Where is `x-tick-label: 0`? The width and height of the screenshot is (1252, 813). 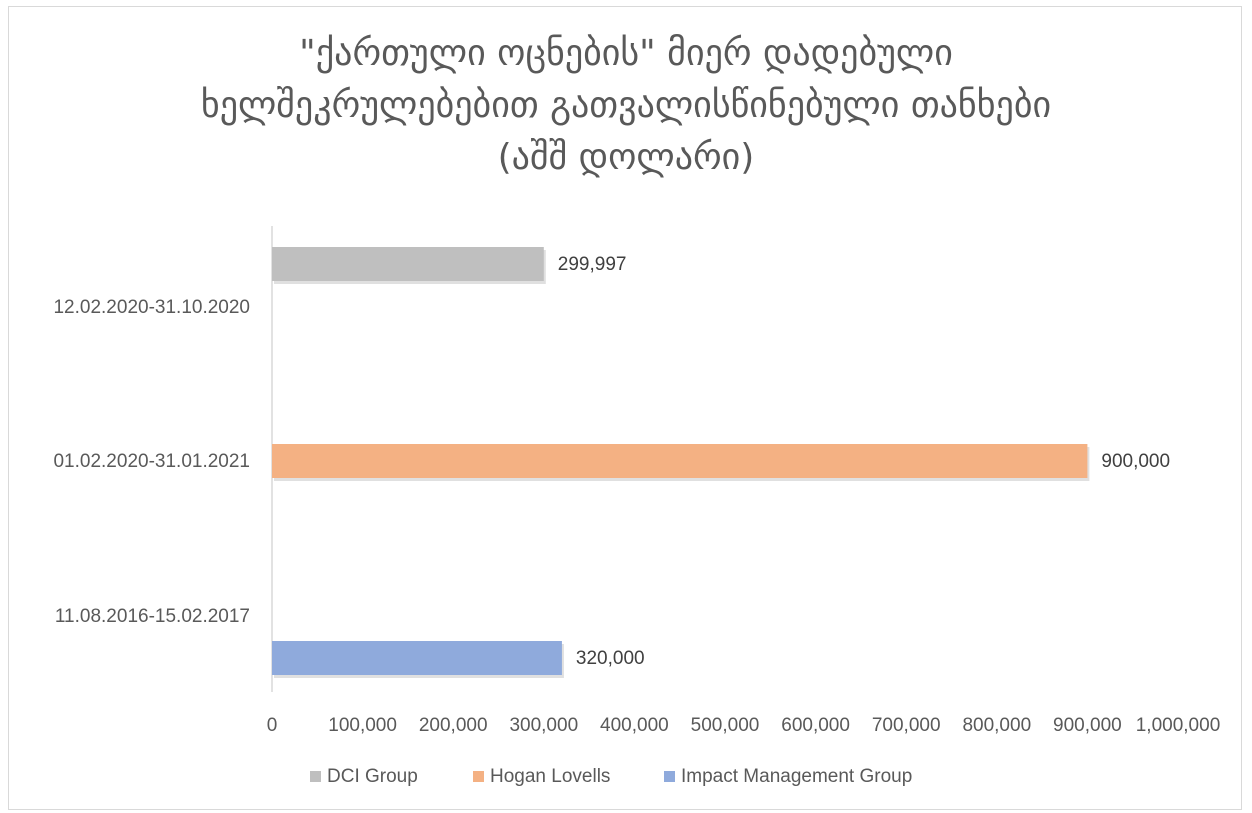 x-tick-label: 0 is located at coordinates (272, 725).